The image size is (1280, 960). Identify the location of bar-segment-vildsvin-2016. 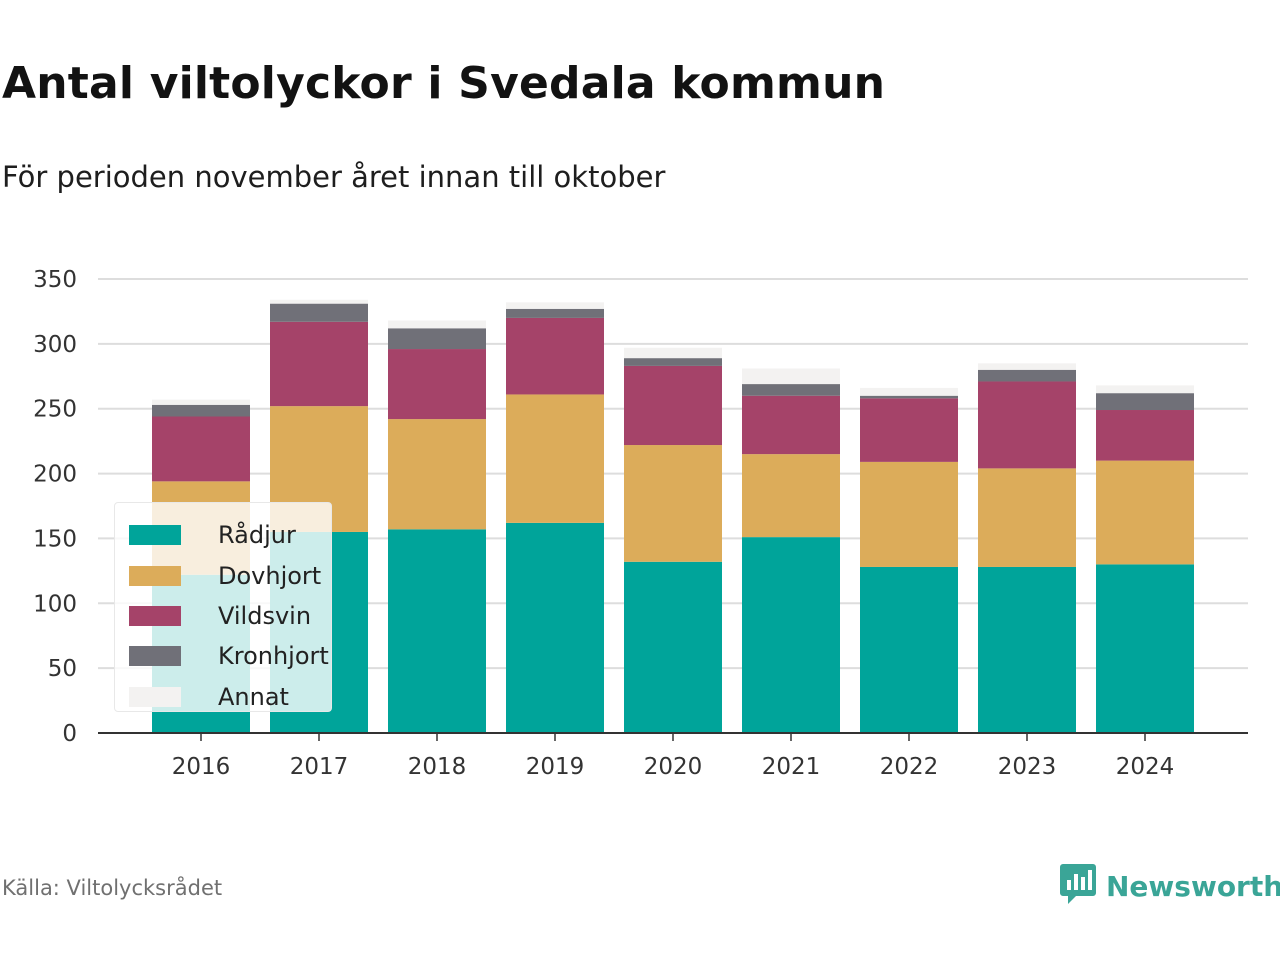
(201, 449).